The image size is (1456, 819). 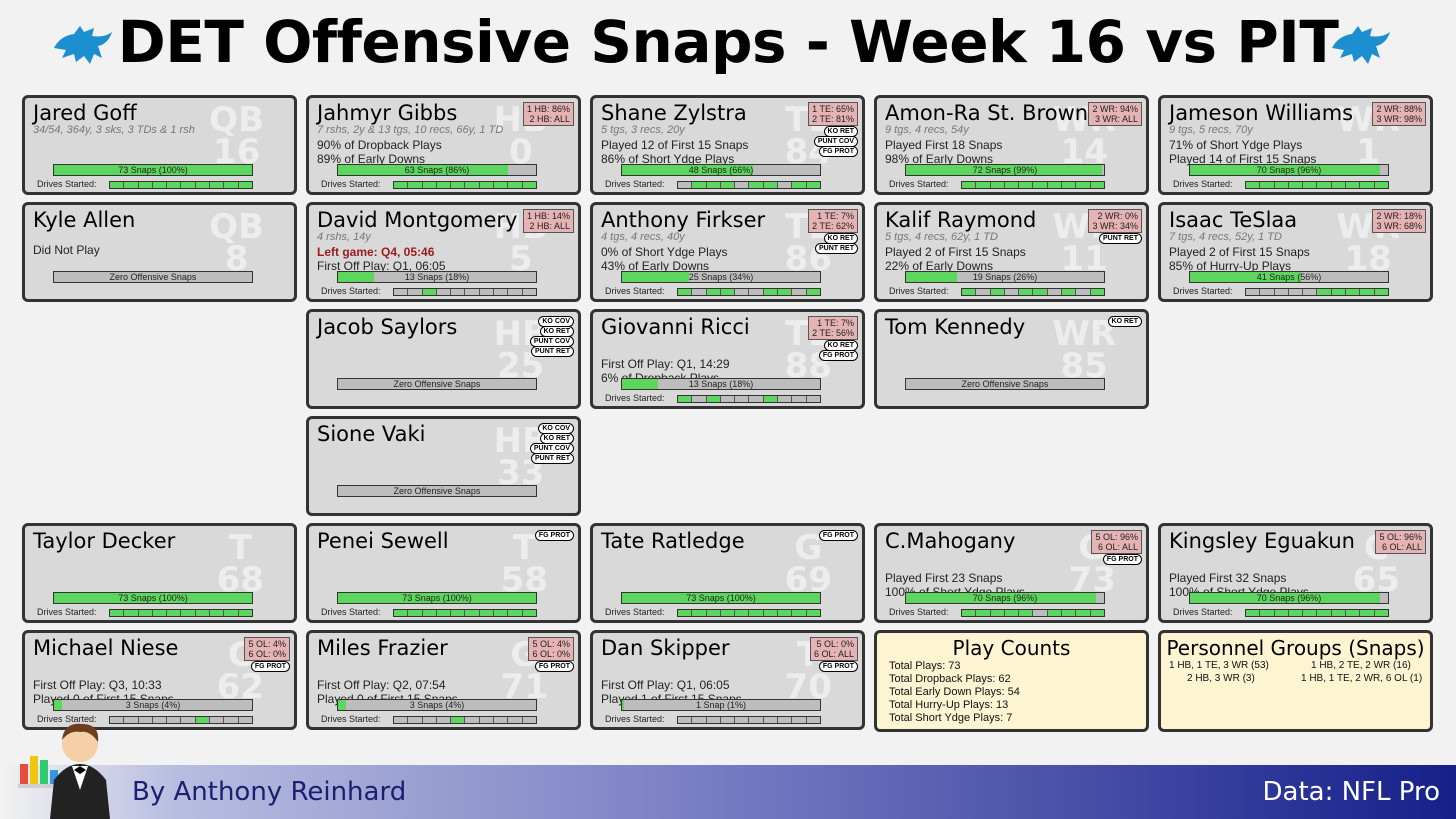 What do you see at coordinates (548, 221) in the screenshot?
I see `personnel-share-box: 1 HB: 14% 2 HB: ALL` at bounding box center [548, 221].